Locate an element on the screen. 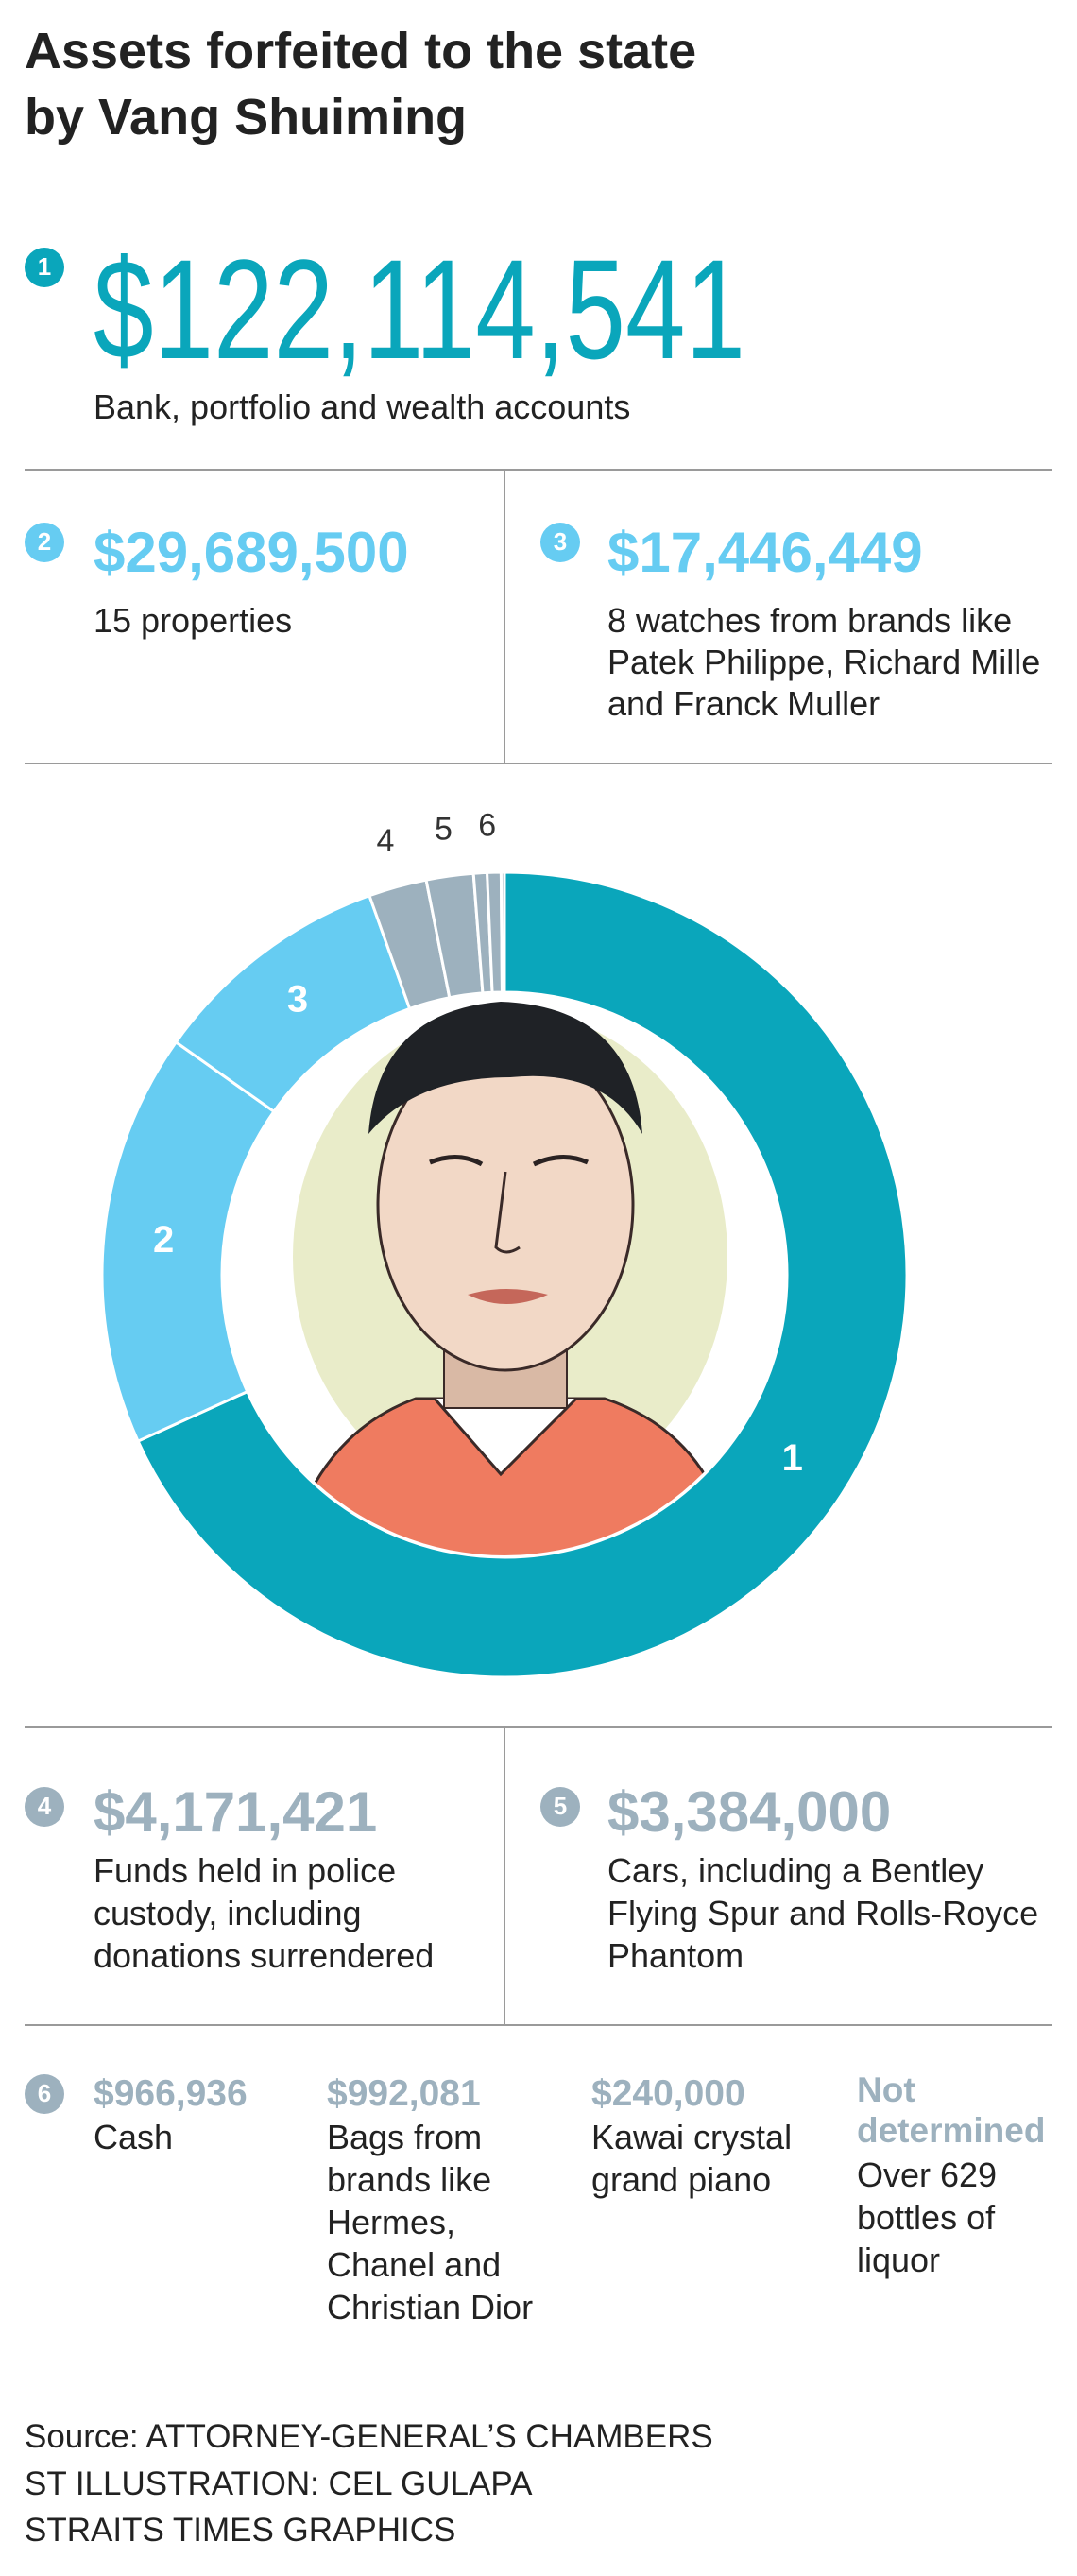  value-label-box: Not determined is located at coordinates (951, 2110).